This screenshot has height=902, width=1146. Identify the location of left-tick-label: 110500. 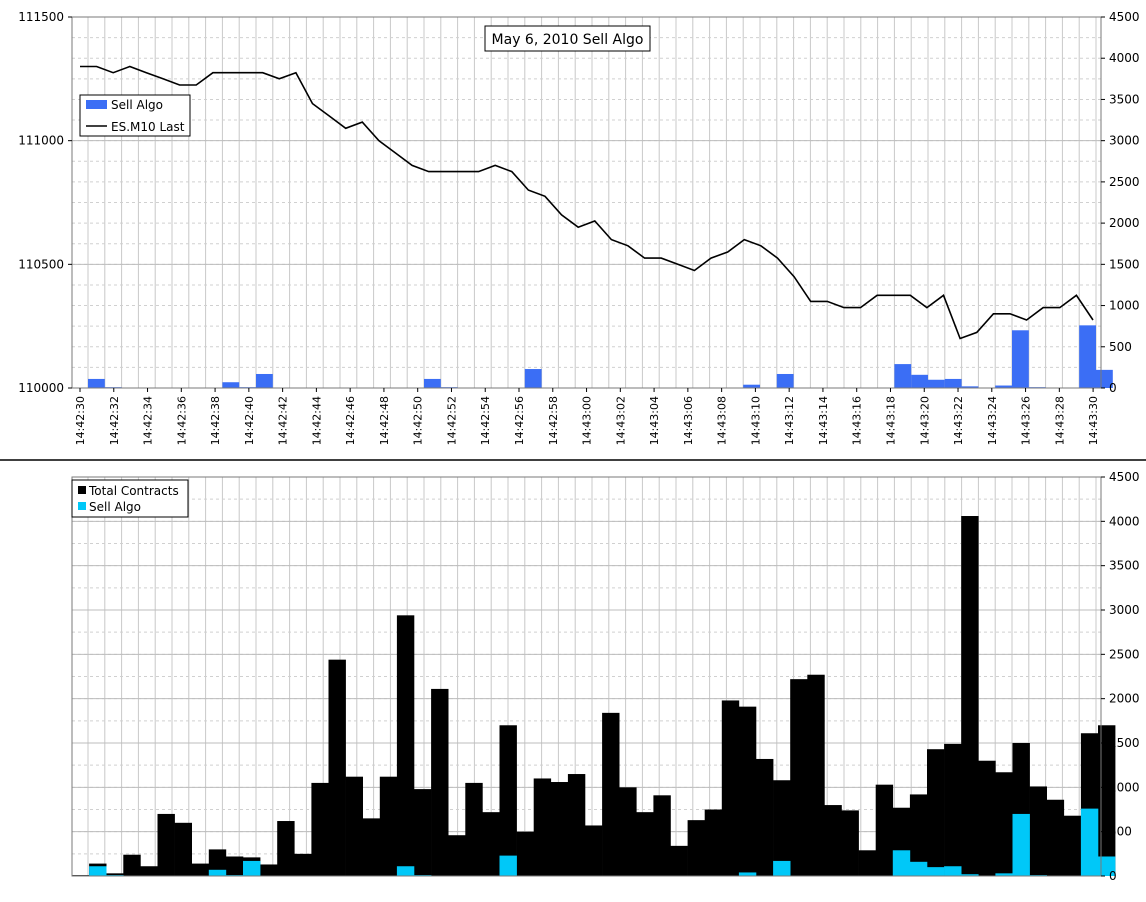
(41, 264).